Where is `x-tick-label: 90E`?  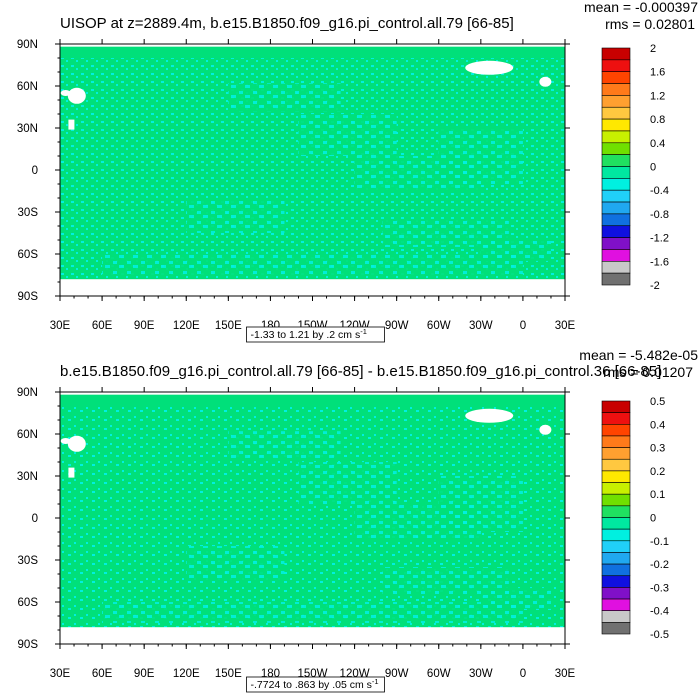 x-tick-label: 90E is located at coordinates (144, 674).